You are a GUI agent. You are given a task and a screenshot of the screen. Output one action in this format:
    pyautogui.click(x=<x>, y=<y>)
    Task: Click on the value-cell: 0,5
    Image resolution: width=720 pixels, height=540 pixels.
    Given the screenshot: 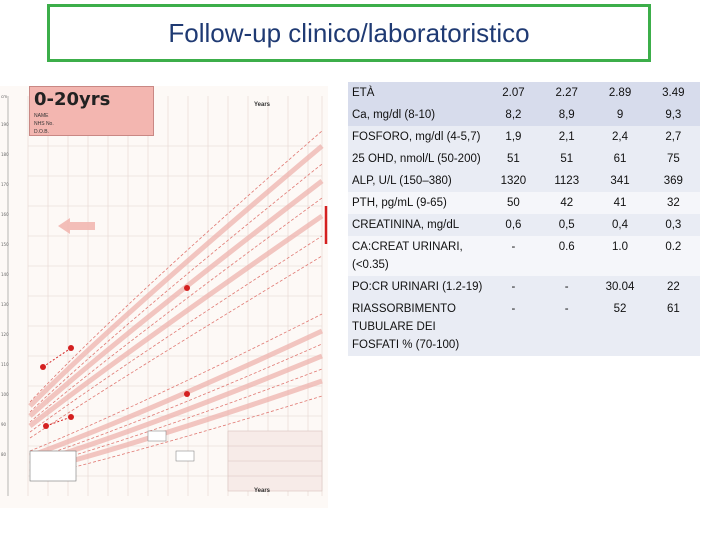 What is the action you would take?
    pyautogui.click(x=567, y=225)
    